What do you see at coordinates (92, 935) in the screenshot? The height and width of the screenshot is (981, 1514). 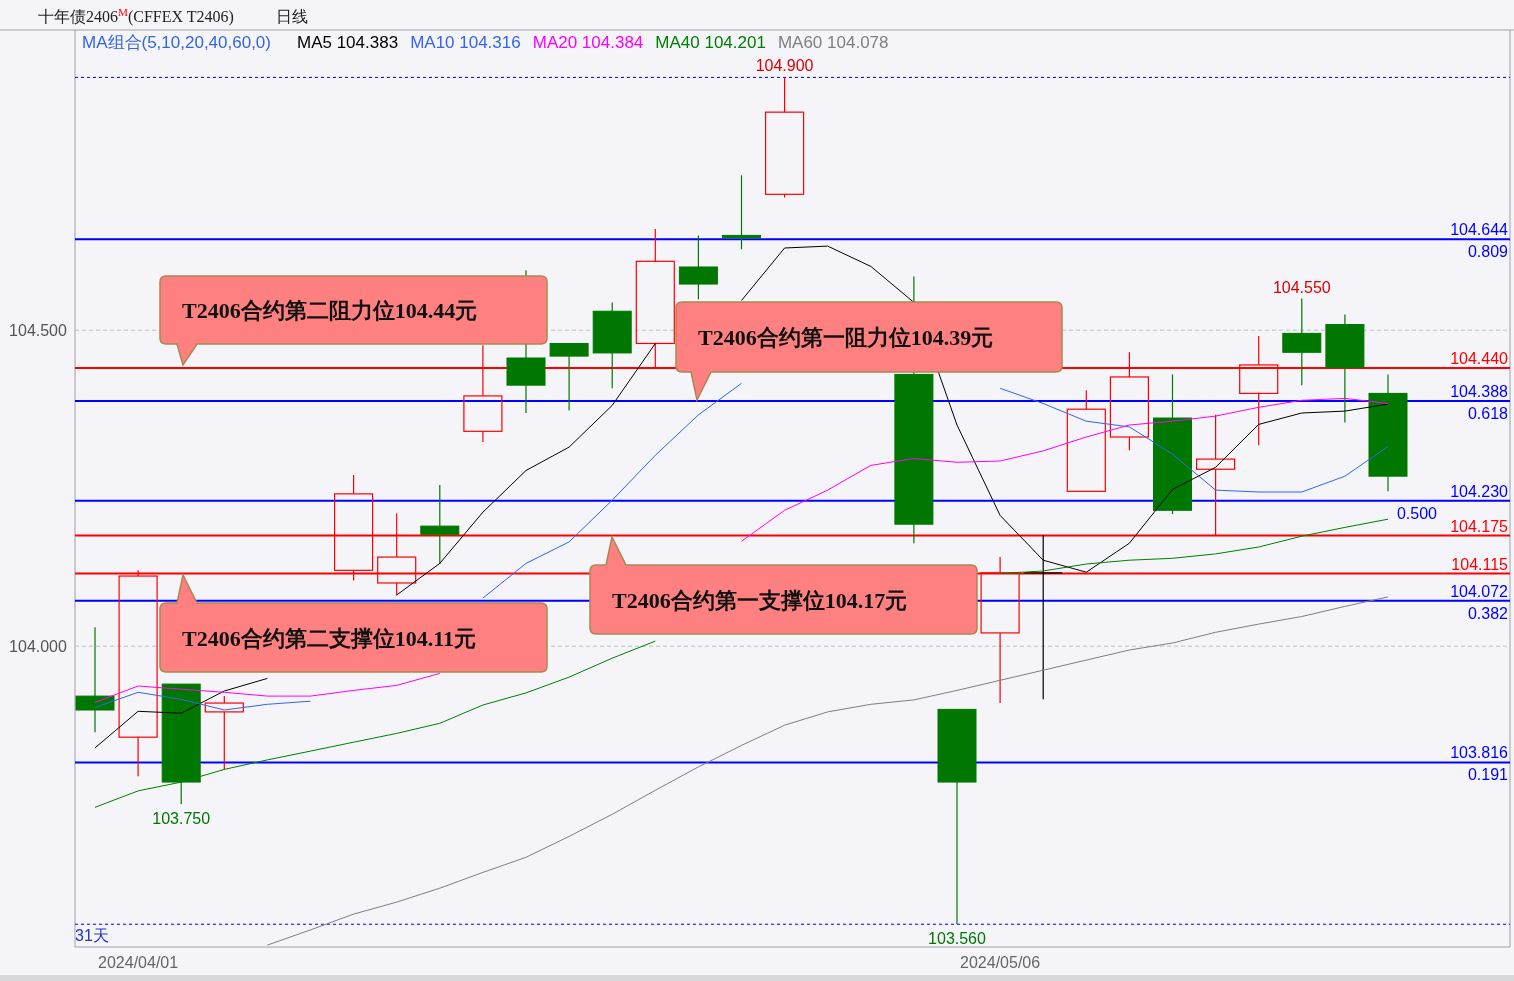 I see `annotation: 31天` at bounding box center [92, 935].